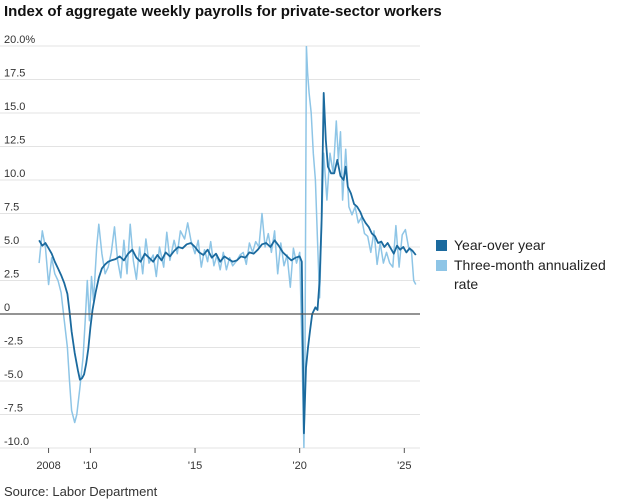  I want to click on x-tick-label: 2008, so click(48, 466).